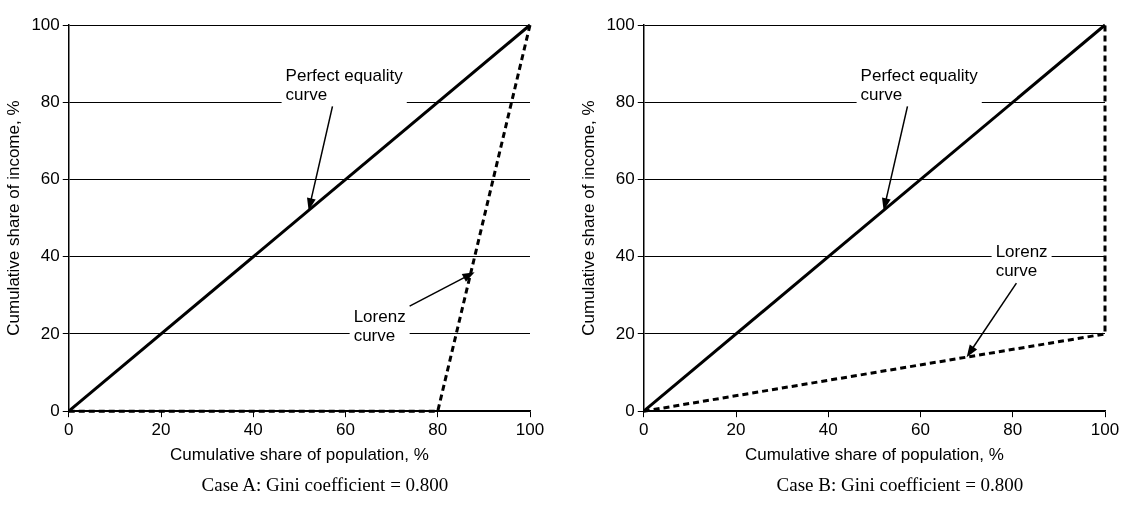  I want to click on text: Case A: Gini coefficient = 0.800, so click(325, 485).